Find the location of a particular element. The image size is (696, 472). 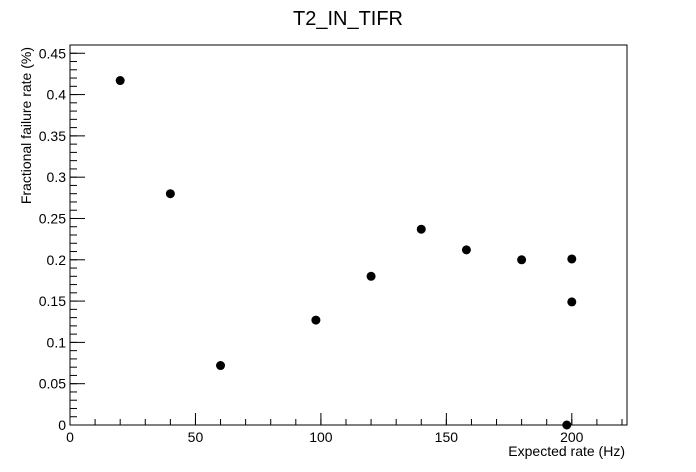

y-tick-label: 0.05 is located at coordinates (52, 384).